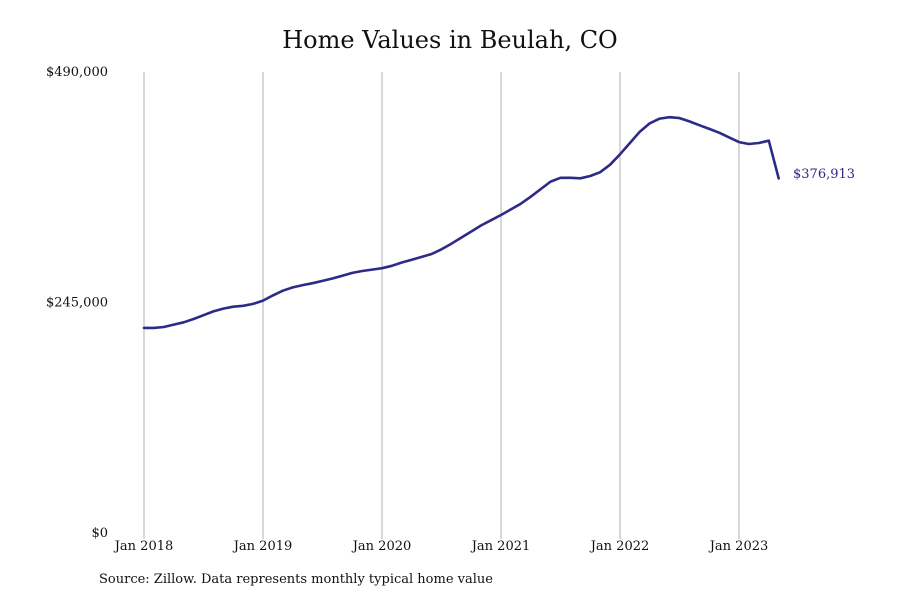  What do you see at coordinates (143, 546) in the screenshot?
I see `x-tick-label: Jan 2018` at bounding box center [143, 546].